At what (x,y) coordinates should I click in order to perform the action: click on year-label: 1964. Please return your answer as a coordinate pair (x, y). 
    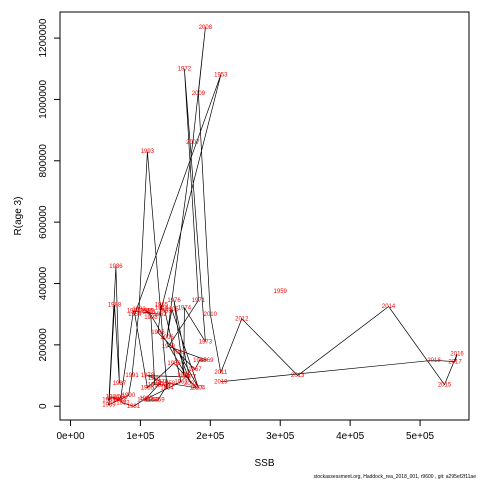
    Looking at the image, I should click on (162, 309).